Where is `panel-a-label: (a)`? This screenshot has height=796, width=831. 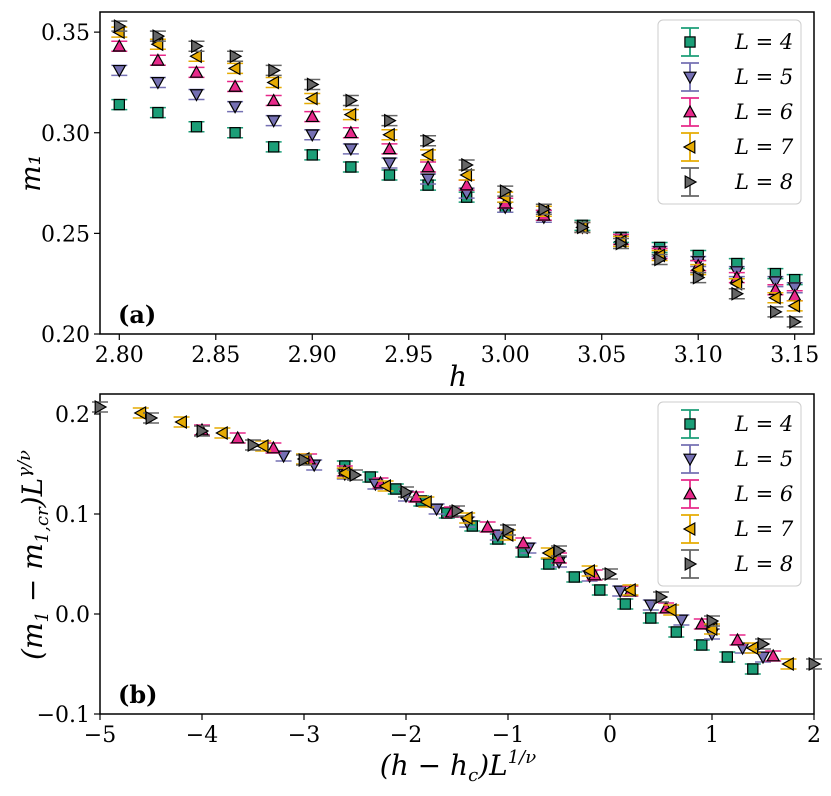
panel-a-label: (a) is located at coordinates (137, 314).